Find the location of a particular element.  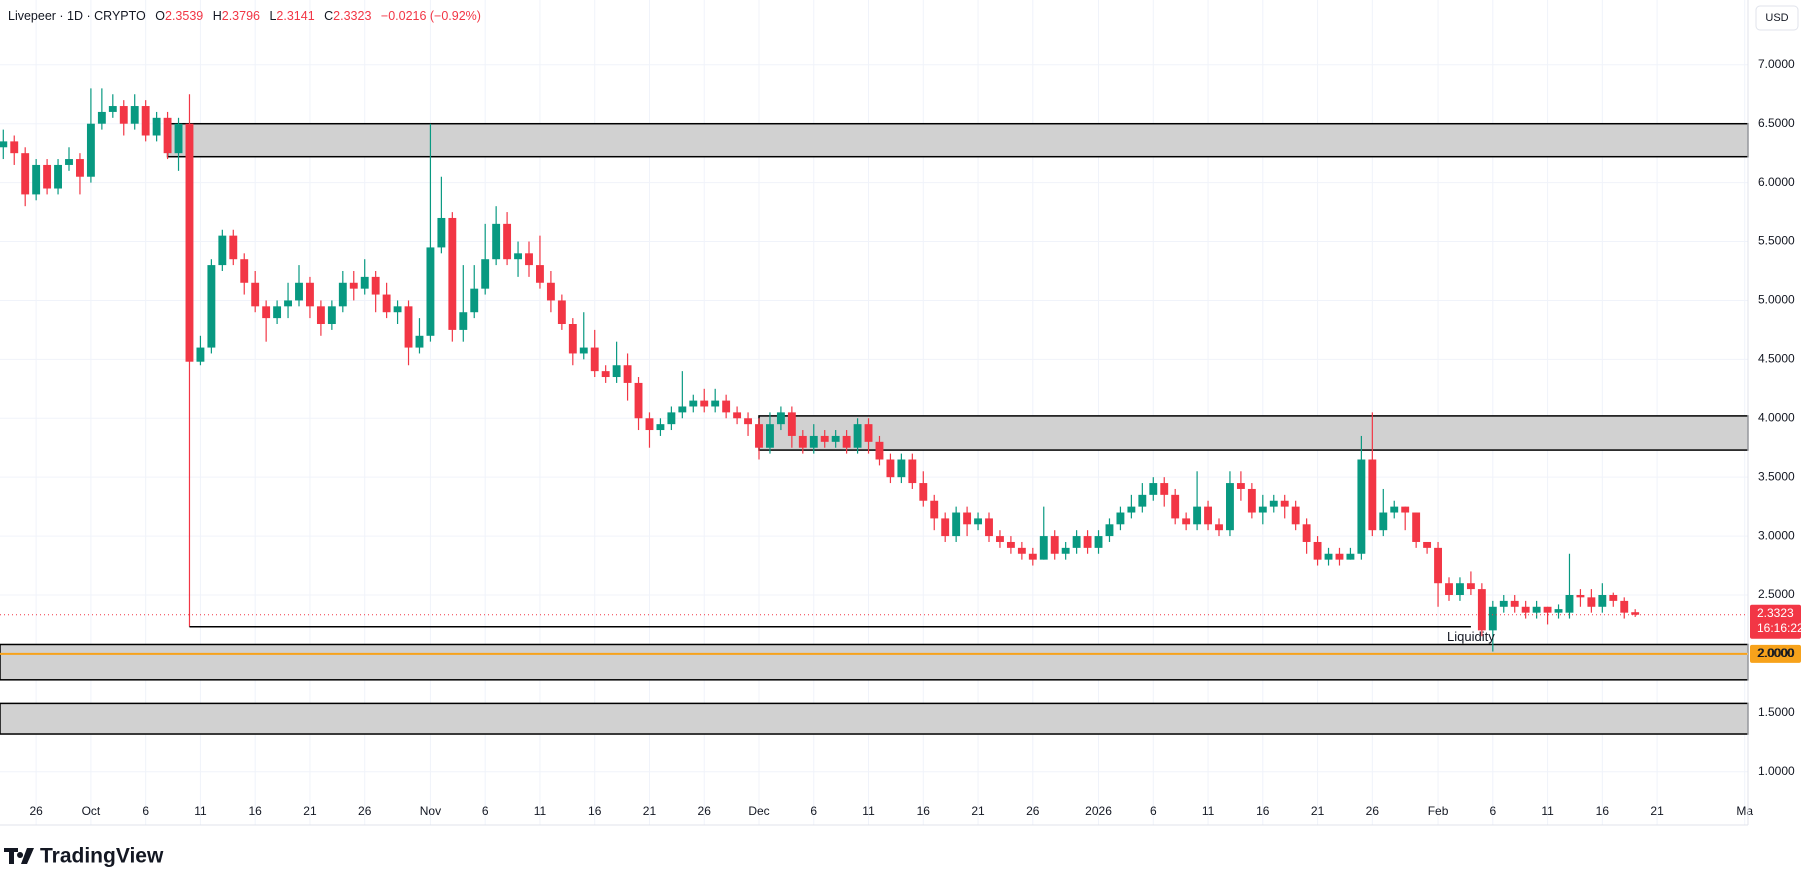

low-value: 2.3141 is located at coordinates (295, 16).